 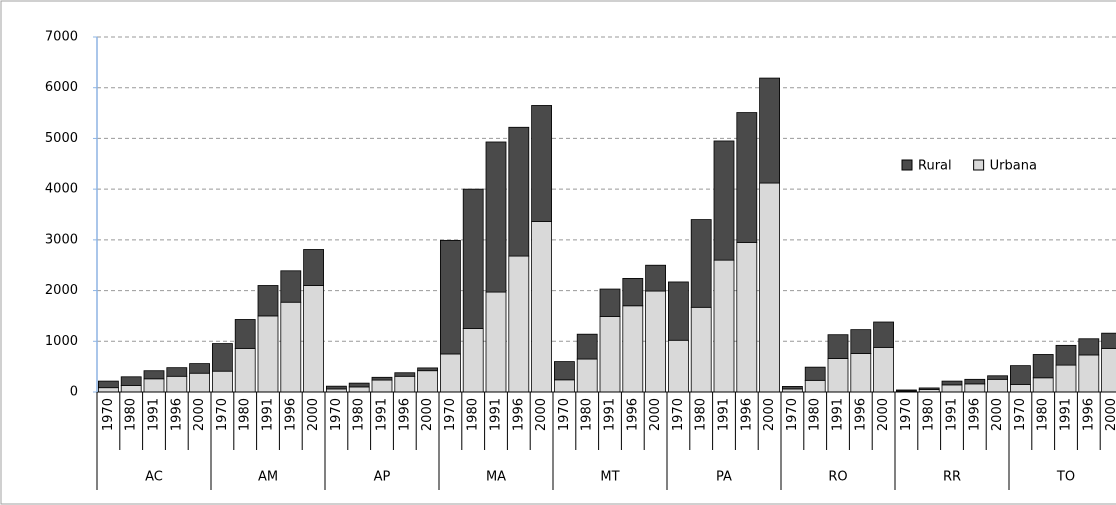 What do you see at coordinates (61, 341) in the screenshot?
I see `y-tick-label: 1000` at bounding box center [61, 341].